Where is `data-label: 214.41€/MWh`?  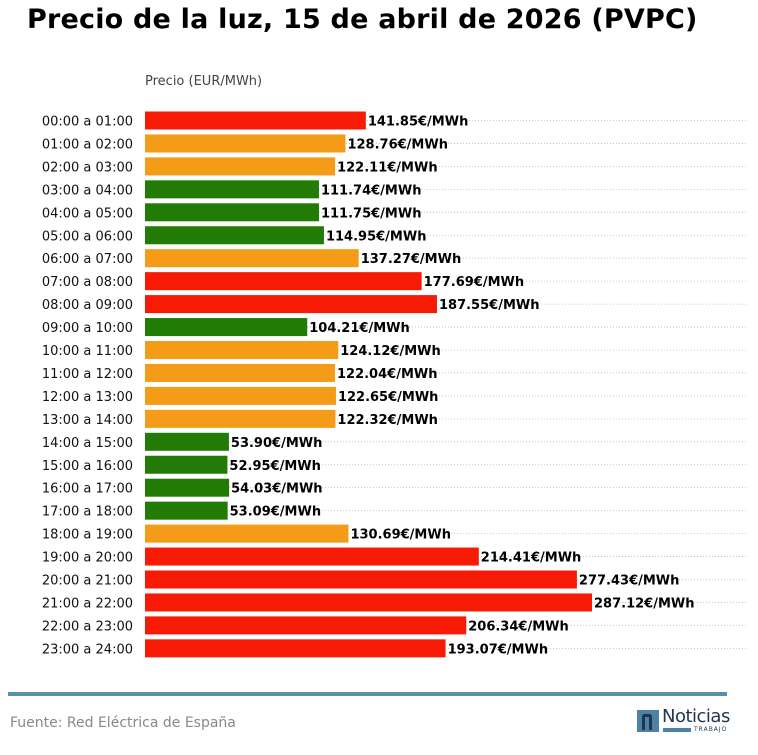
data-label: 214.41€/MWh is located at coordinates (531, 558).